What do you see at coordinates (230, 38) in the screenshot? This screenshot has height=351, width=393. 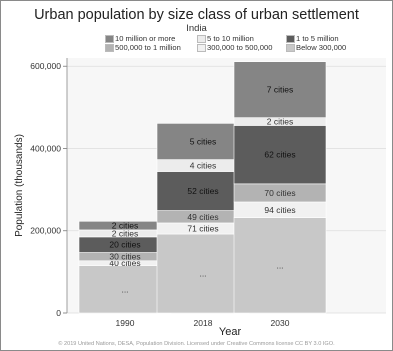 I see `legend-entry: 5 to 10 million` at bounding box center [230, 38].